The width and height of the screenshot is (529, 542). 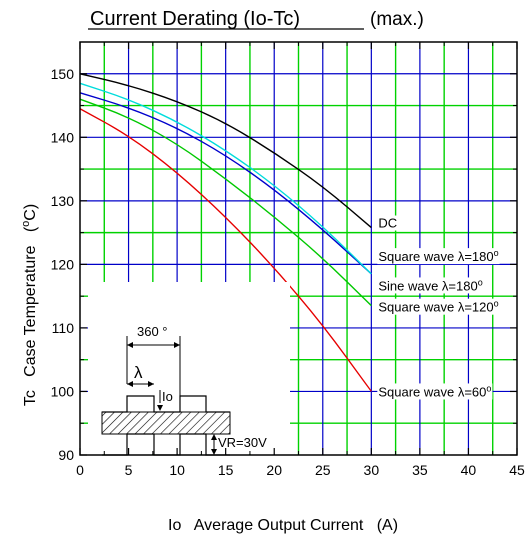 What do you see at coordinates (63, 137) in the screenshot?
I see `y-tick-label: 140` at bounding box center [63, 137].